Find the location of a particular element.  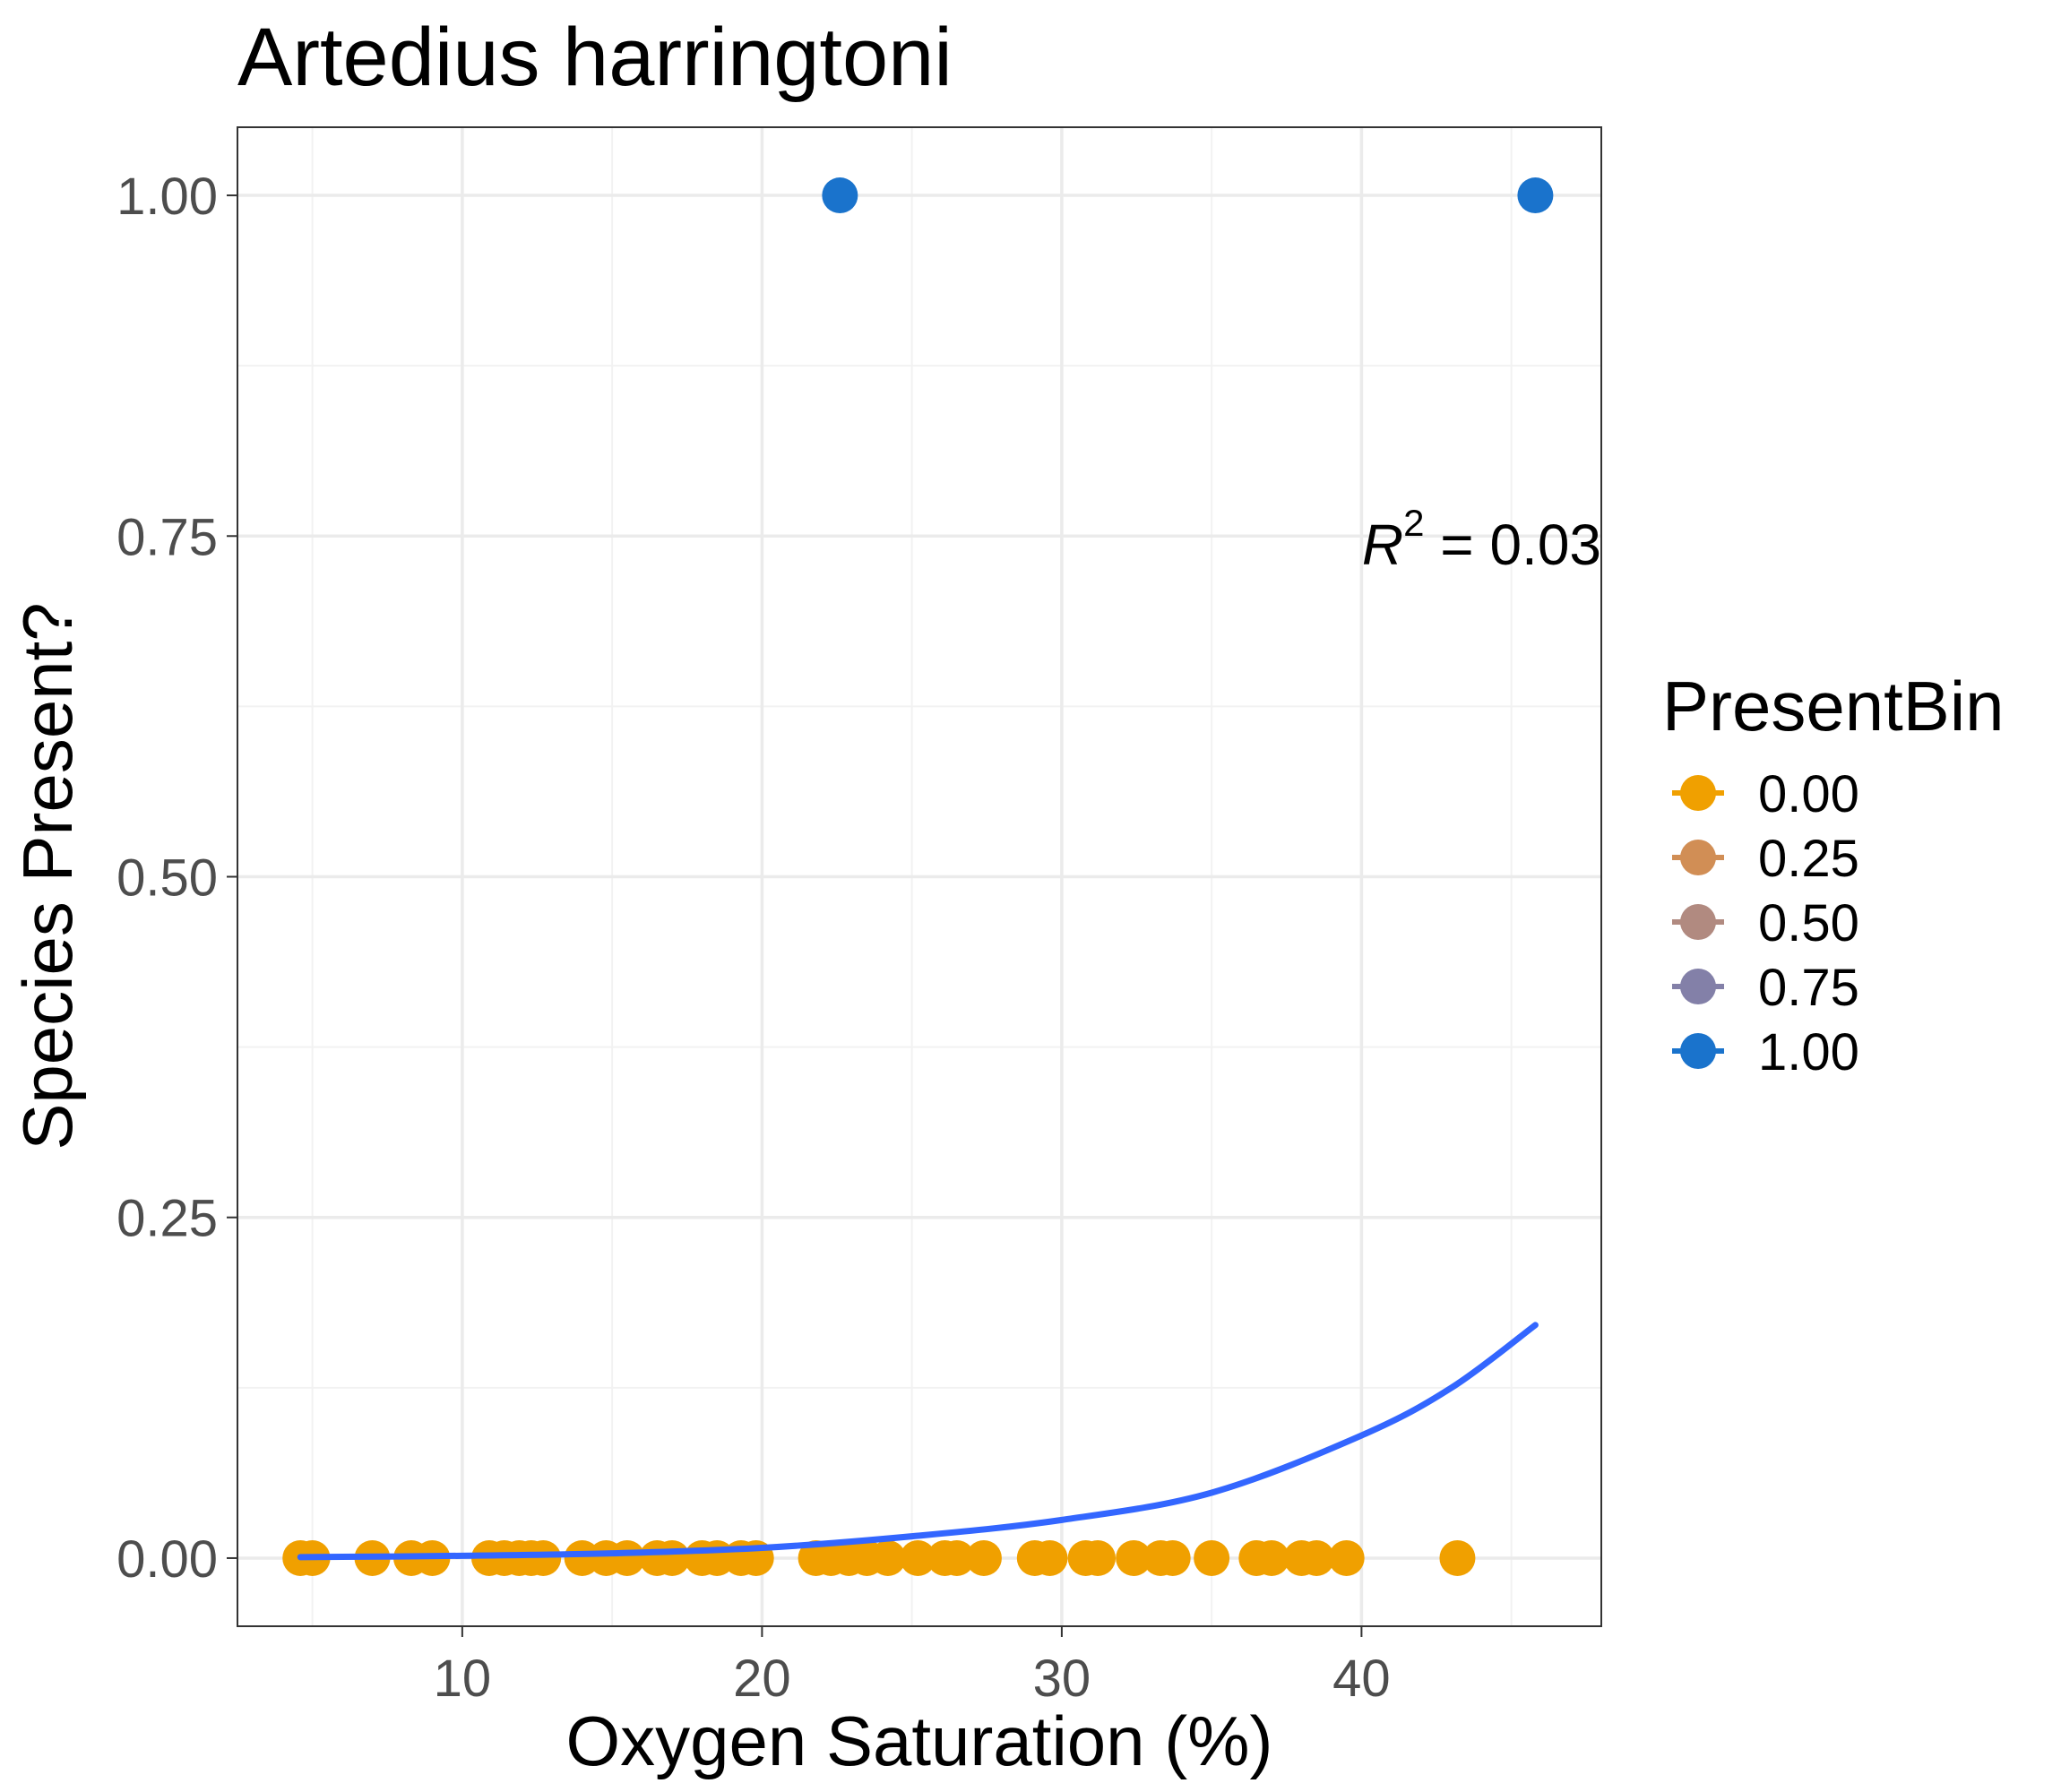

y-tick-label: 0.25 is located at coordinates (167, 1219).